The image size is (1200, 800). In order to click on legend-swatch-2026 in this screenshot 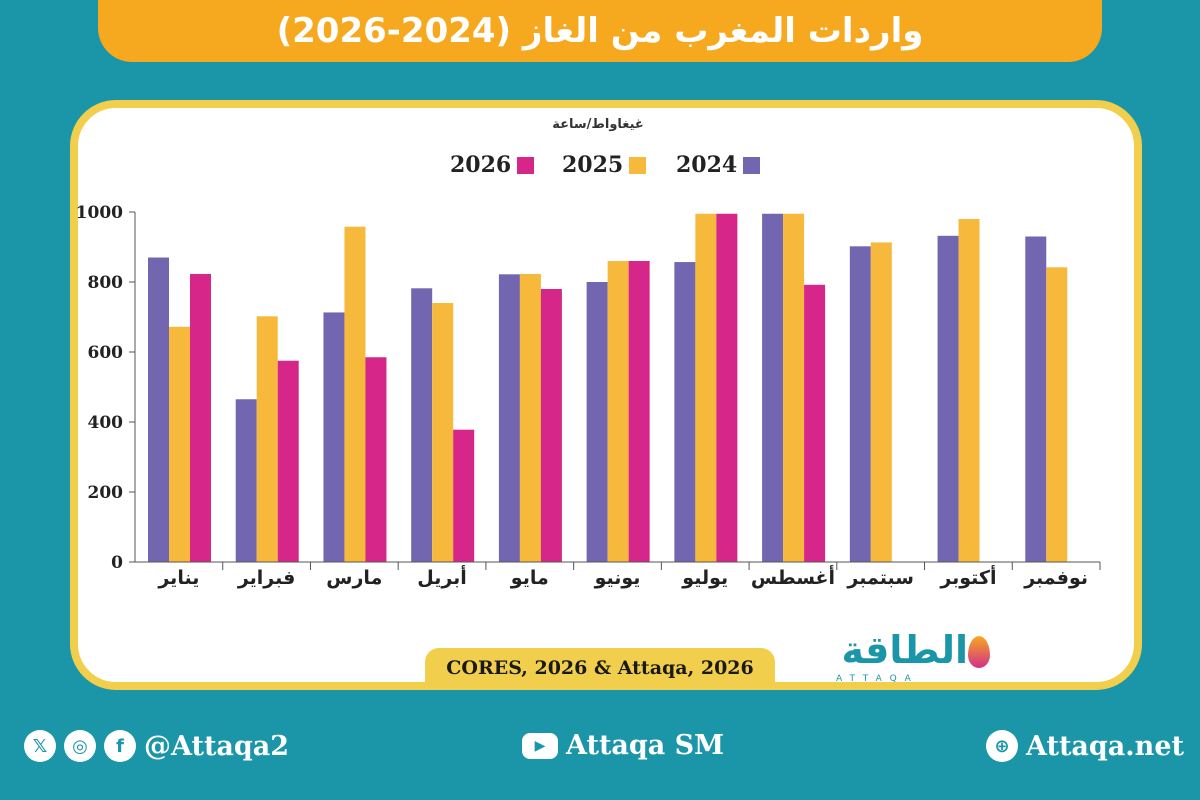, I will do `click(526, 165)`.